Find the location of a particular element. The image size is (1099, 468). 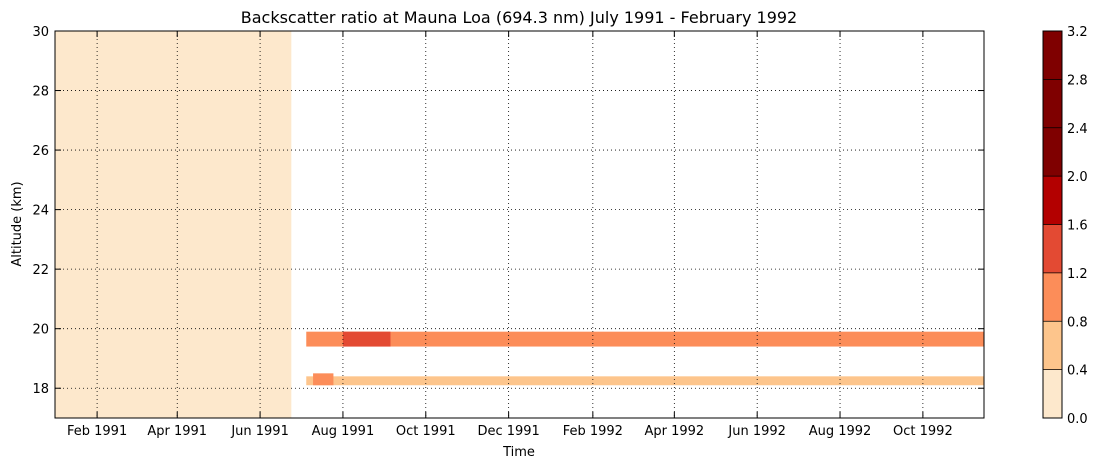

y-tick-label: 24 is located at coordinates (40, 211).